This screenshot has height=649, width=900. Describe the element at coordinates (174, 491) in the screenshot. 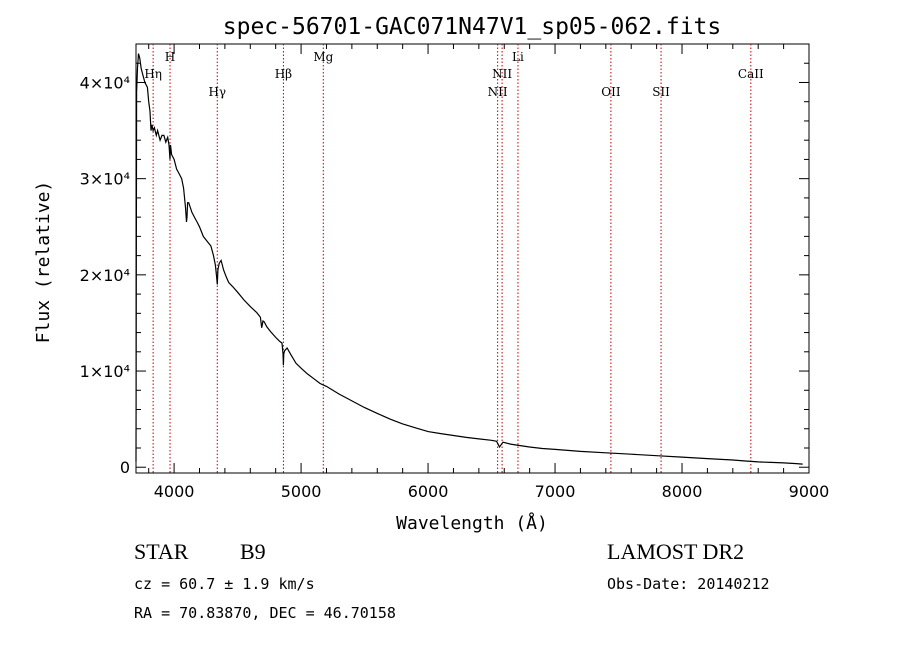

I see `x-tick-label: 4000` at that location.